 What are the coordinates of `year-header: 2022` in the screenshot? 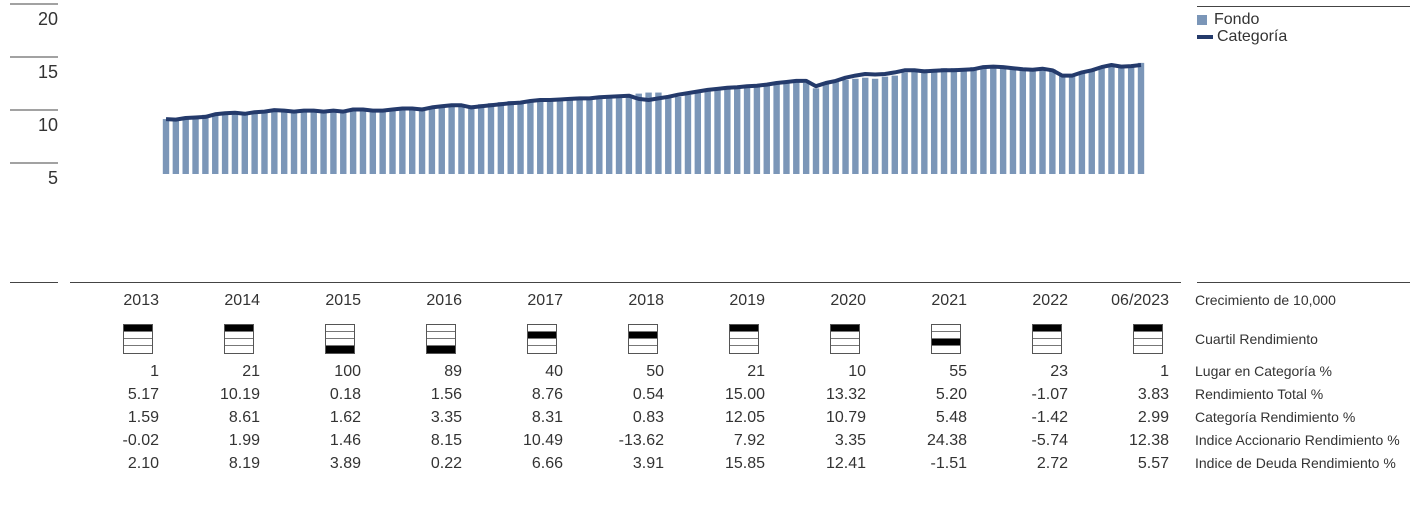 It's located at (1029, 300).